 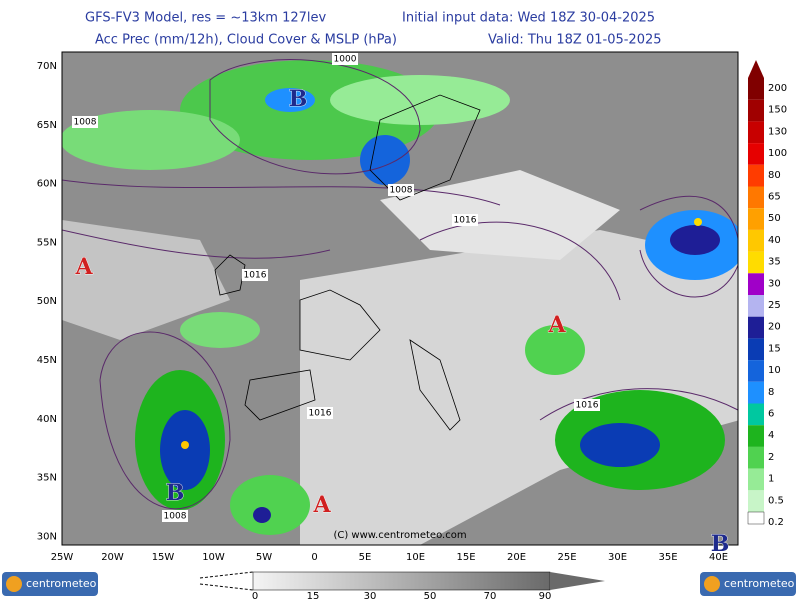 What do you see at coordinates (47, 360) in the screenshot?
I see `lat-label: 45N` at bounding box center [47, 360].